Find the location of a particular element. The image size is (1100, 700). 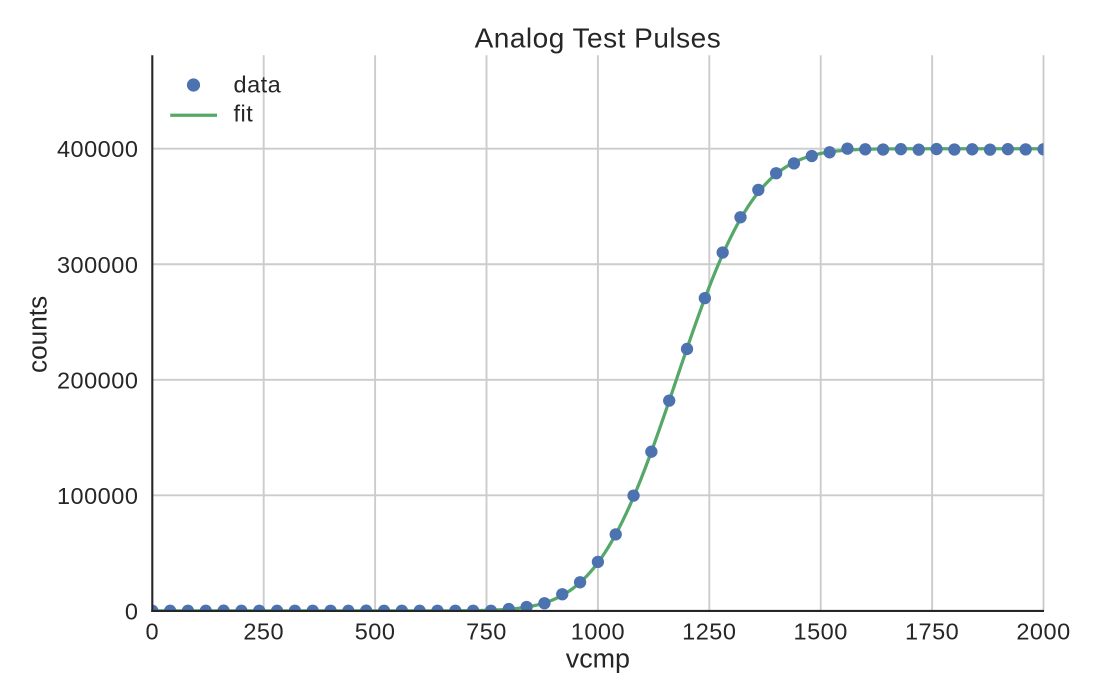

svg-text: 500 is located at coordinates (375, 631).